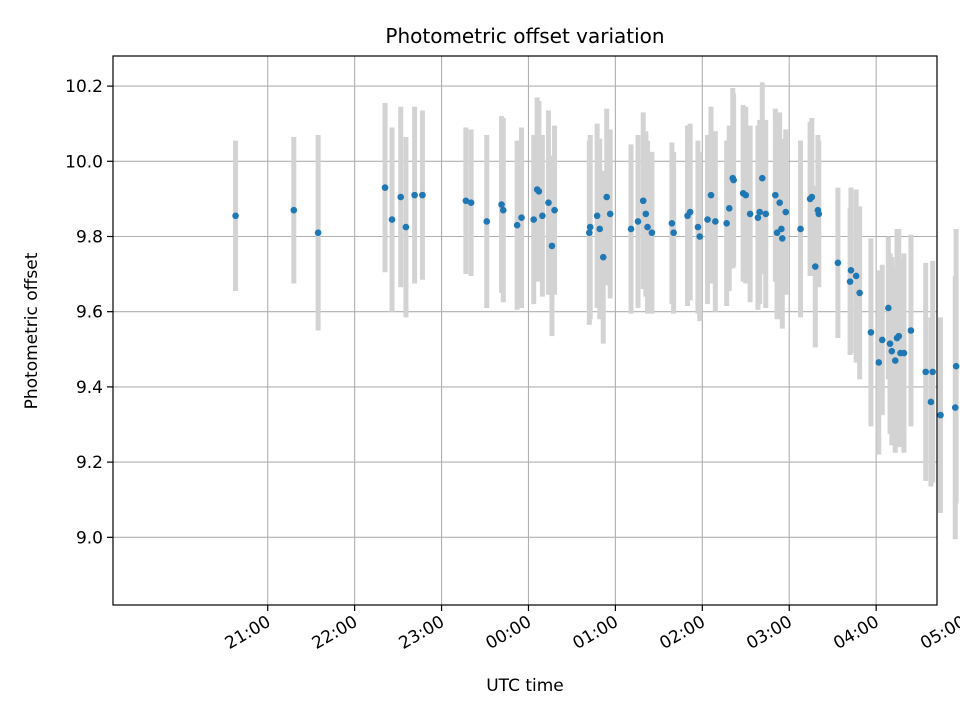 The width and height of the screenshot is (960, 720). Describe the element at coordinates (84, 87) in the screenshot. I see `y-tick-label: 10.2` at that location.